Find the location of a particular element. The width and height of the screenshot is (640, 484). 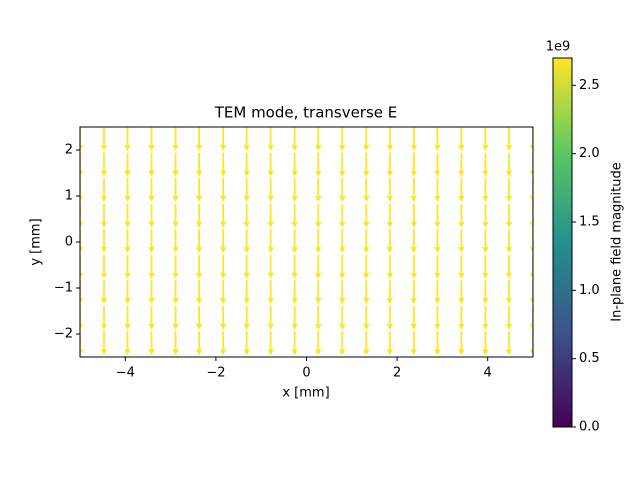

y-tick-label: −1 is located at coordinates (63, 288).